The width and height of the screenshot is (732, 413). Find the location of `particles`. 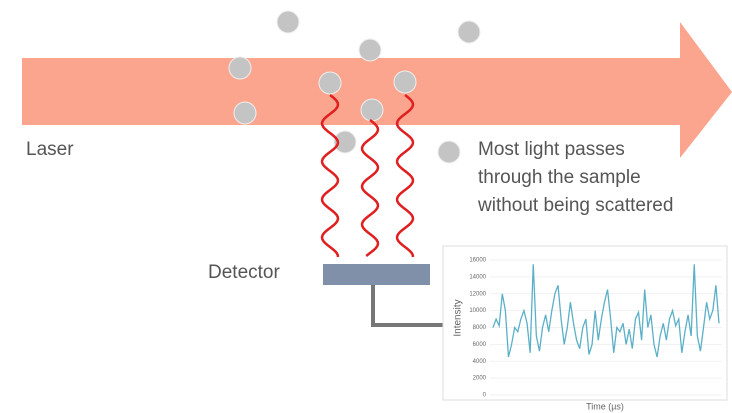

particles is located at coordinates (354, 87).